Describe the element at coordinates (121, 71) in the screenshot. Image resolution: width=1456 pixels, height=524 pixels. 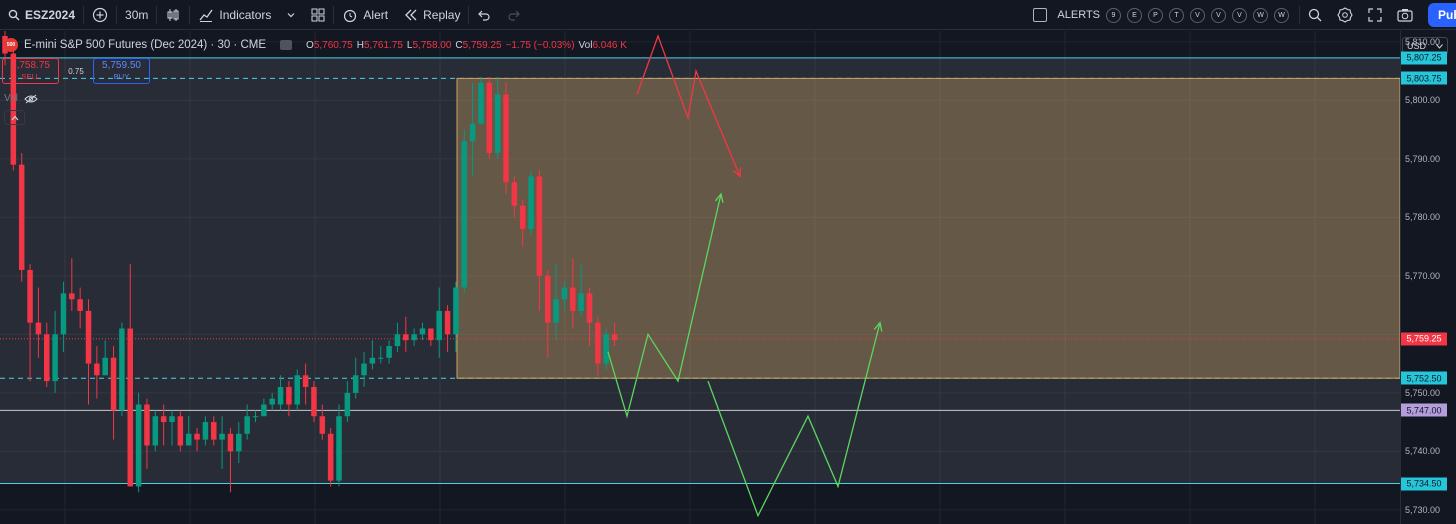
I see `buy-button: 5,759.50 BUY` at that location.